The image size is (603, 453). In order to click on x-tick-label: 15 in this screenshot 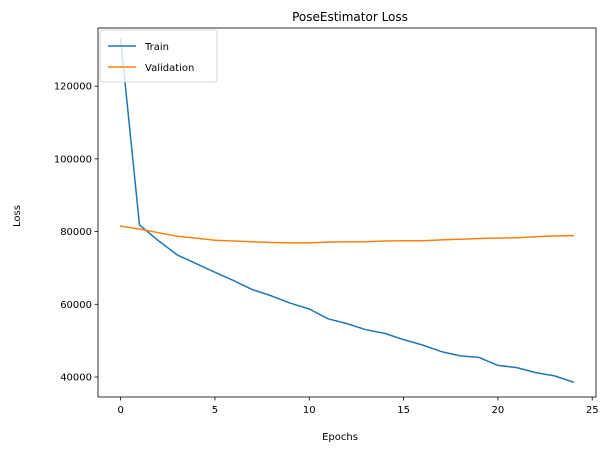, I will do `click(403, 410)`.